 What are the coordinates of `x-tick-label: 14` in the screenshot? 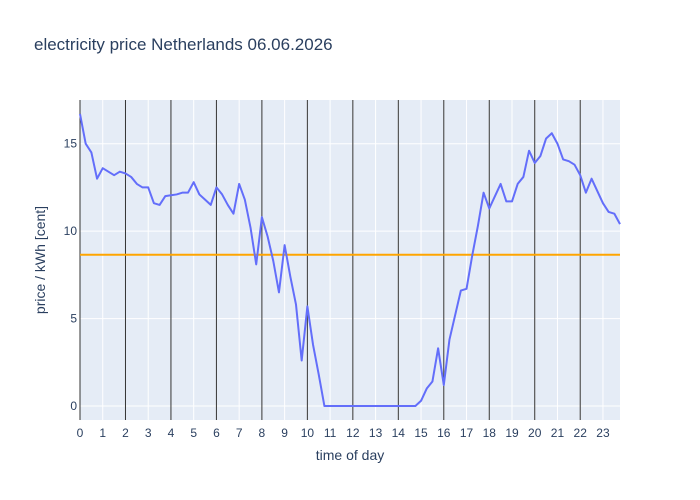 It's located at (399, 433).